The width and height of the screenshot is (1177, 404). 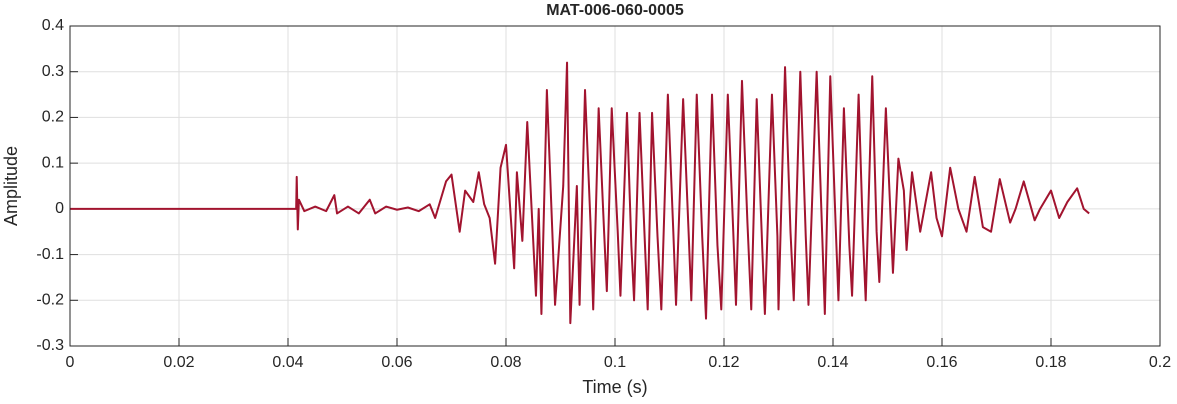 I want to click on x-tick-label: 0.1, so click(x=615, y=362).